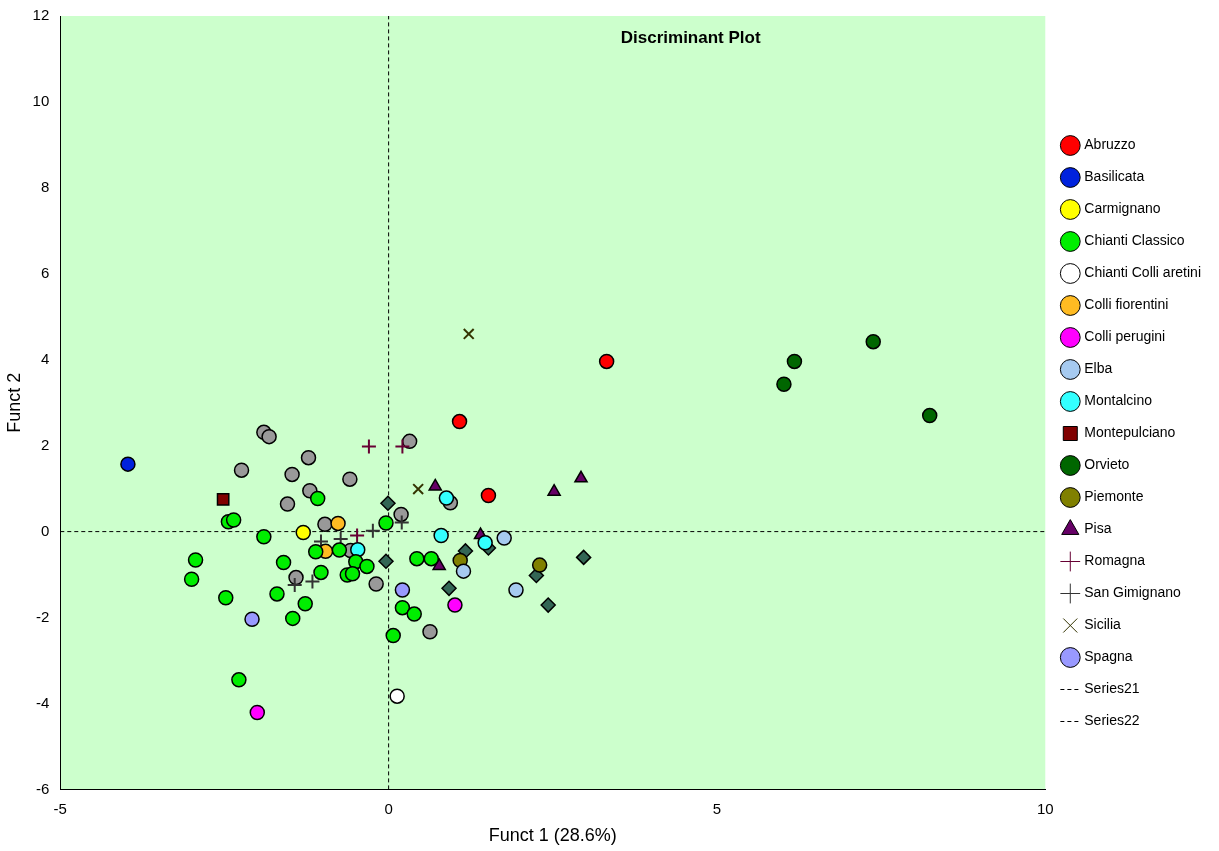 The height and width of the screenshot is (851, 1219). Describe the element at coordinates (1110, 144) in the screenshot. I see `legend-label: Abruzzo` at that location.